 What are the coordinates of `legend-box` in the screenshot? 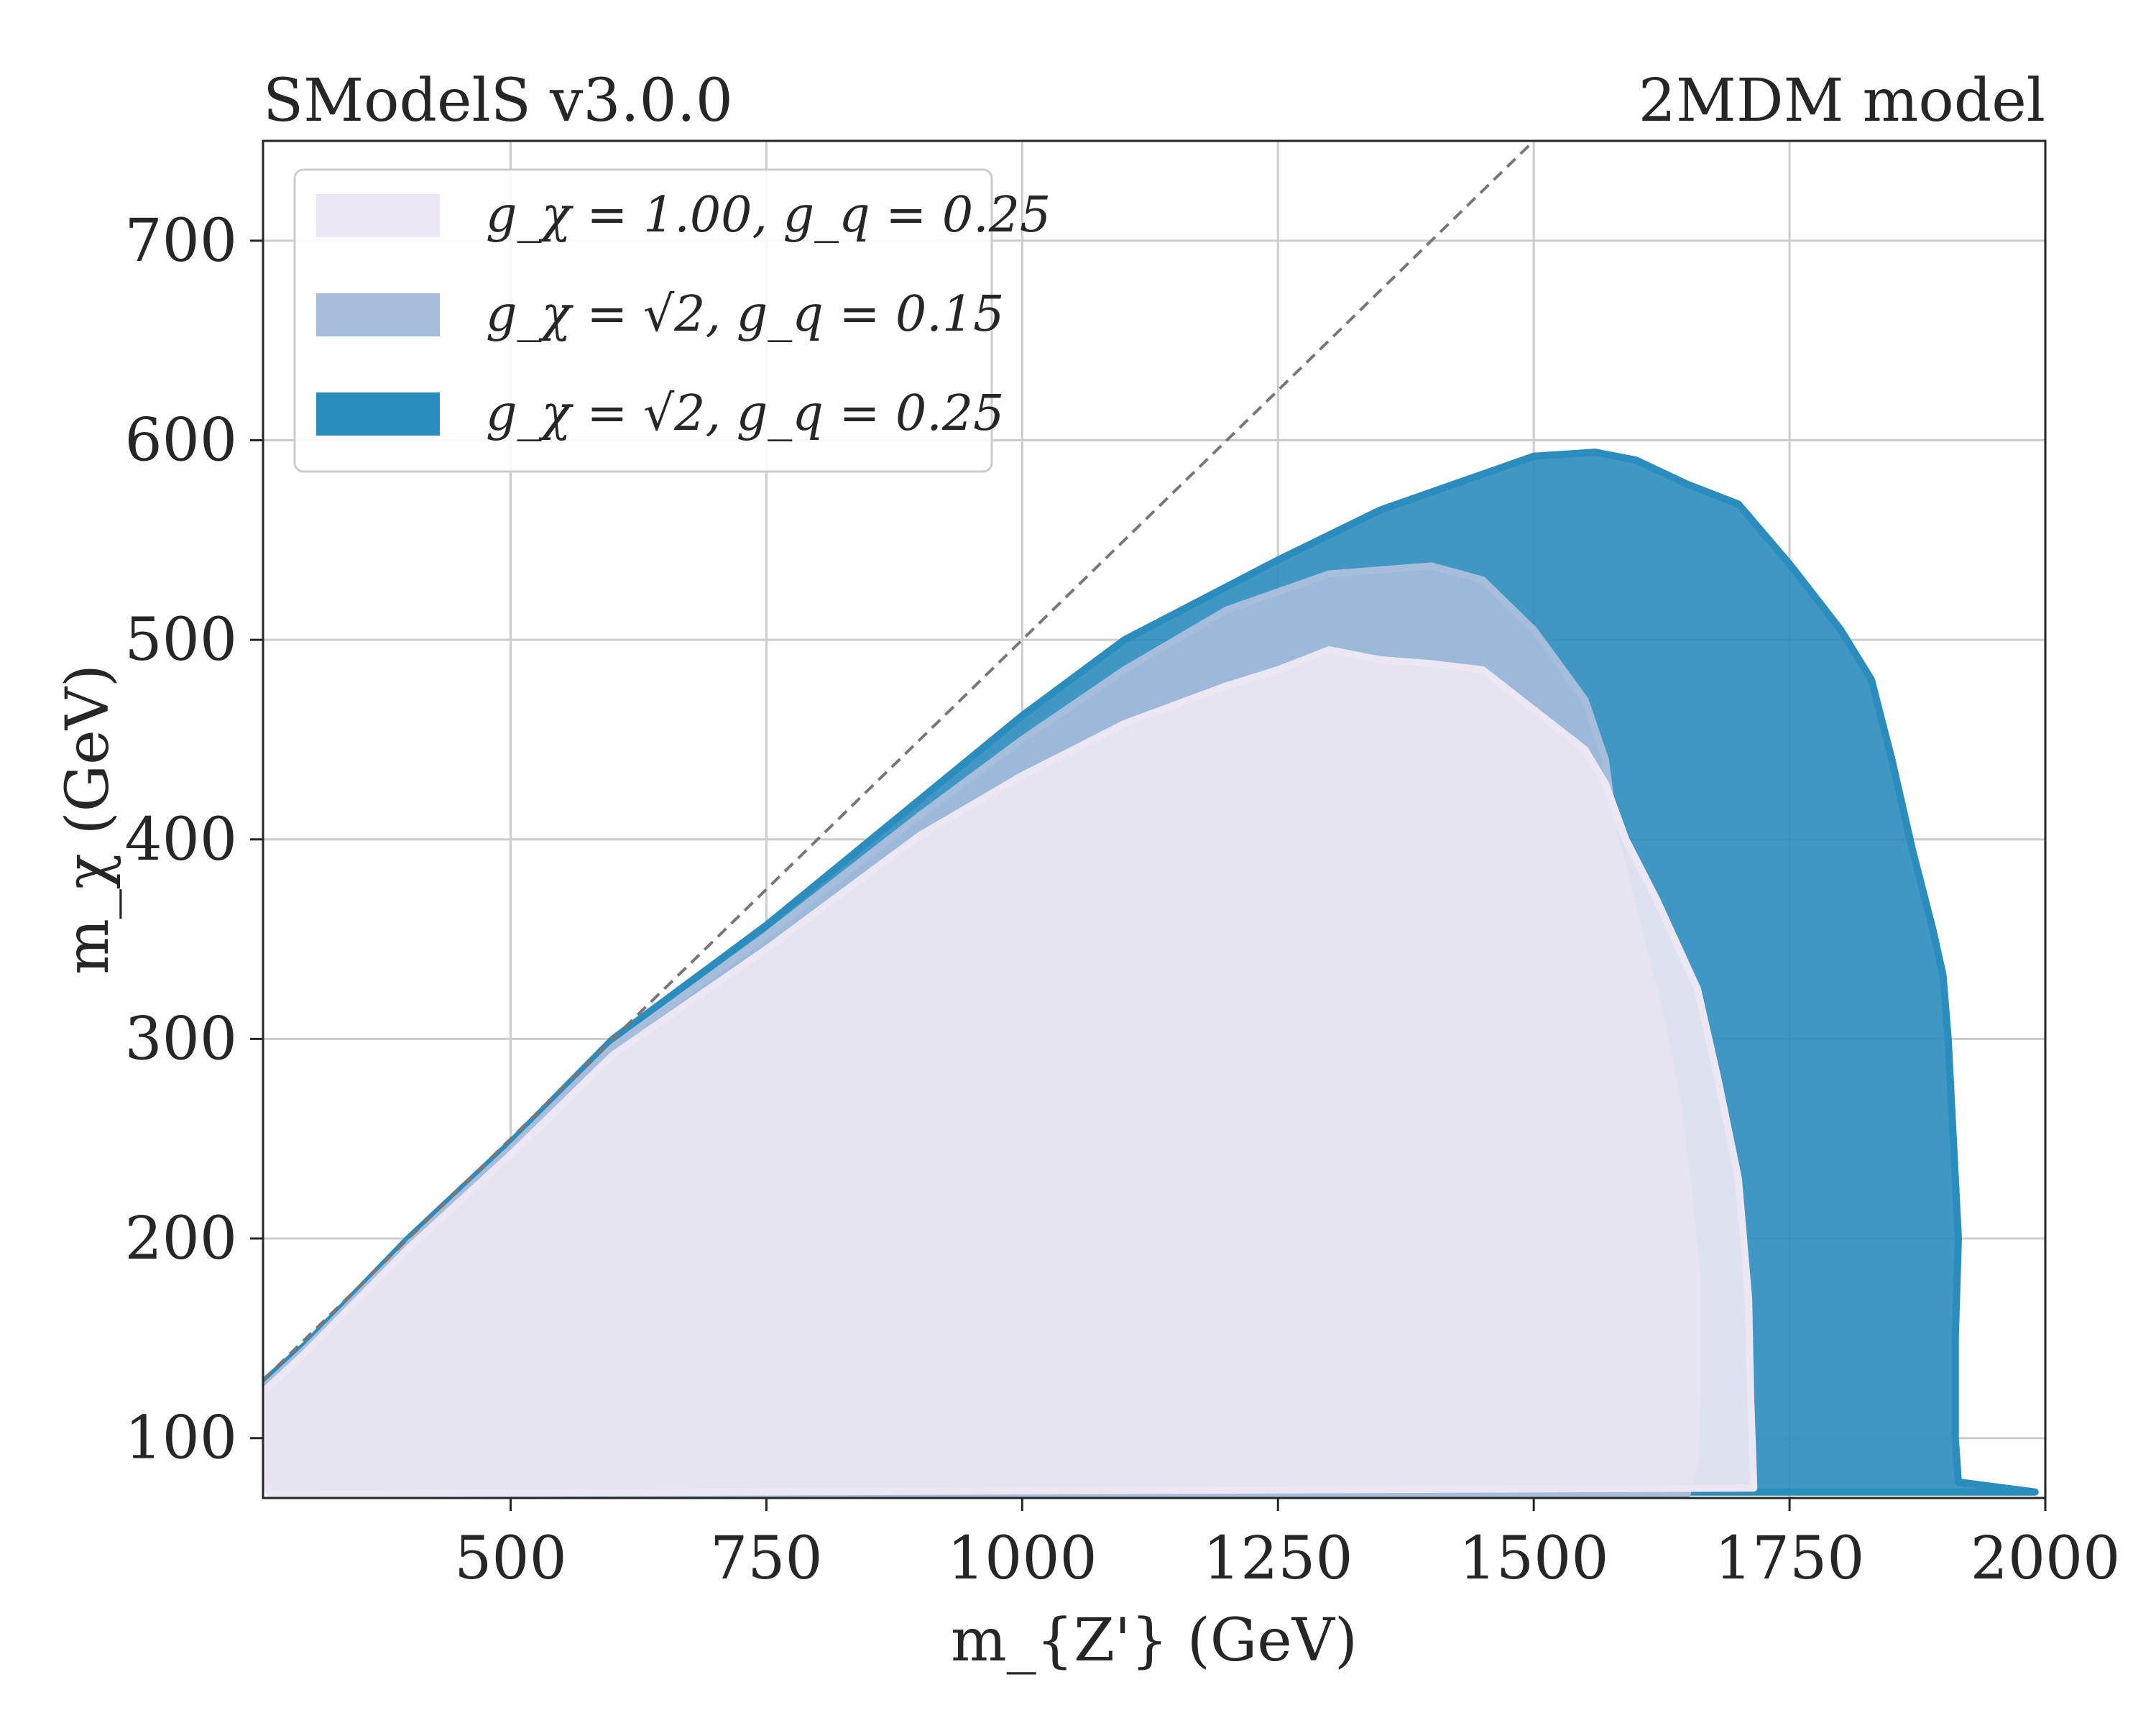 It's located at (643, 321).